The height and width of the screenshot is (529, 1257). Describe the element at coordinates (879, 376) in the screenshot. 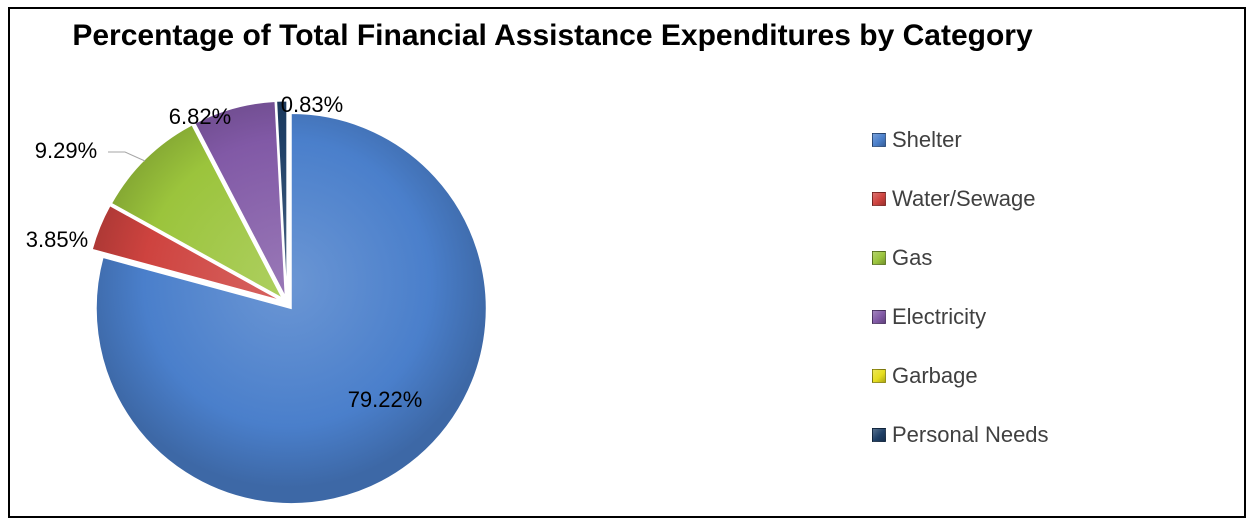

I see `legend-swatch-garbage` at that location.